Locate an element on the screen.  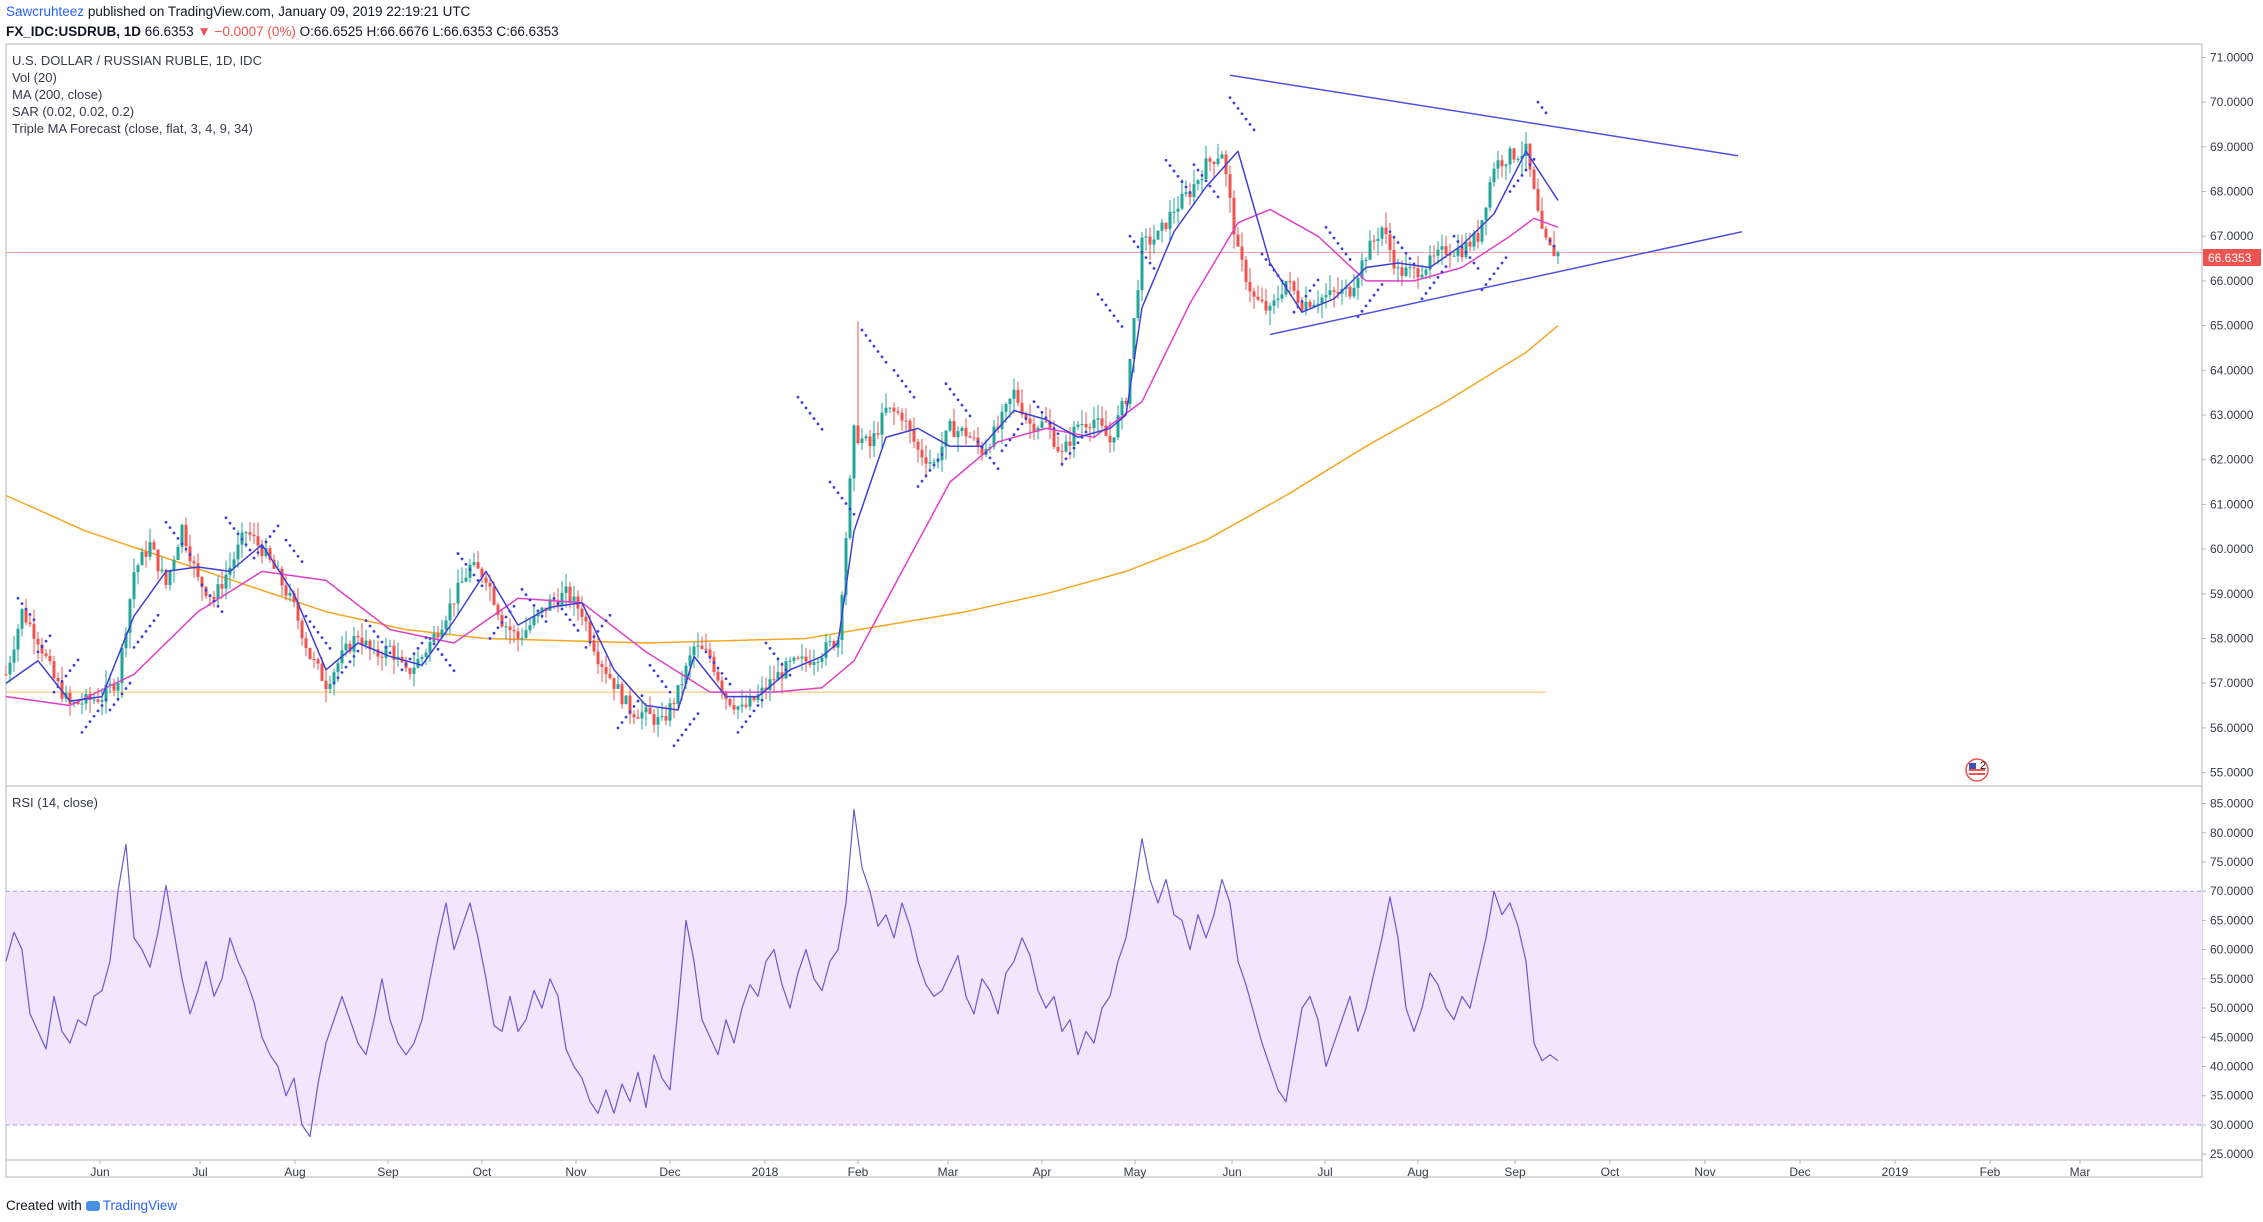
author-link: Sawcruhteez is located at coordinates (45, 11).